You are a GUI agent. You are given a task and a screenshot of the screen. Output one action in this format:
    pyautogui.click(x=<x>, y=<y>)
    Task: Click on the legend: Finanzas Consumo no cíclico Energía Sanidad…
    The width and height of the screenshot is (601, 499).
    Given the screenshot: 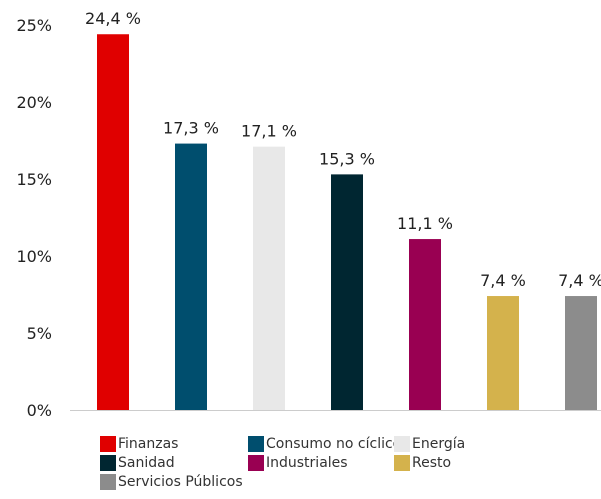 What is the action you would take?
    pyautogui.click(x=340, y=463)
    